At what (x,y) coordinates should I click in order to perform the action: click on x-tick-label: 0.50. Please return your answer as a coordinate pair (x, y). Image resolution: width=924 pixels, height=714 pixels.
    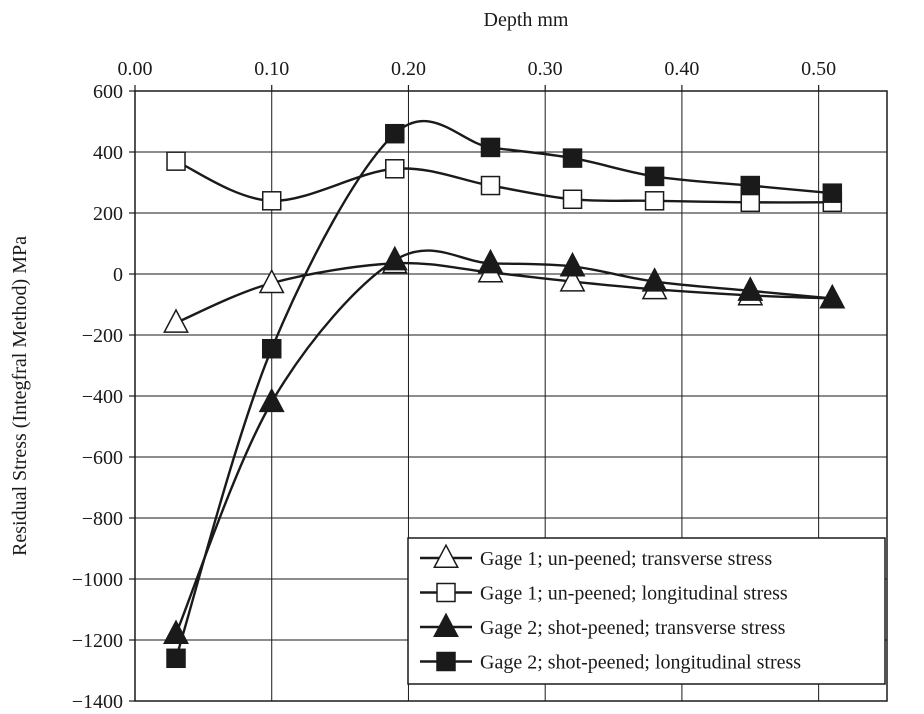
    Looking at the image, I should click on (818, 69).